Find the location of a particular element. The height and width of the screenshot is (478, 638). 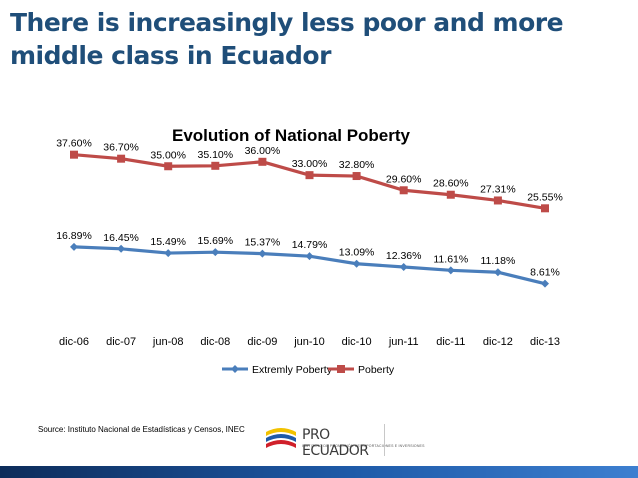

x-tick-label: dic-13 is located at coordinates (545, 342).